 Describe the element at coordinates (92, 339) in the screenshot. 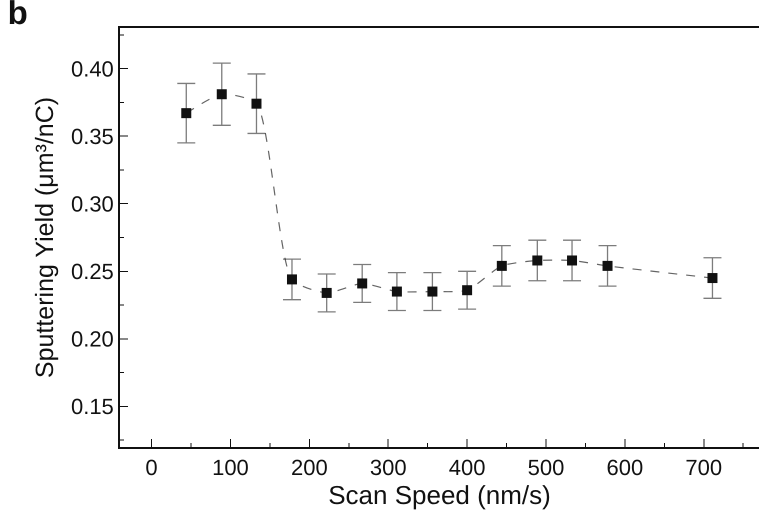

I see `y-tick-label: 0.20` at that location.